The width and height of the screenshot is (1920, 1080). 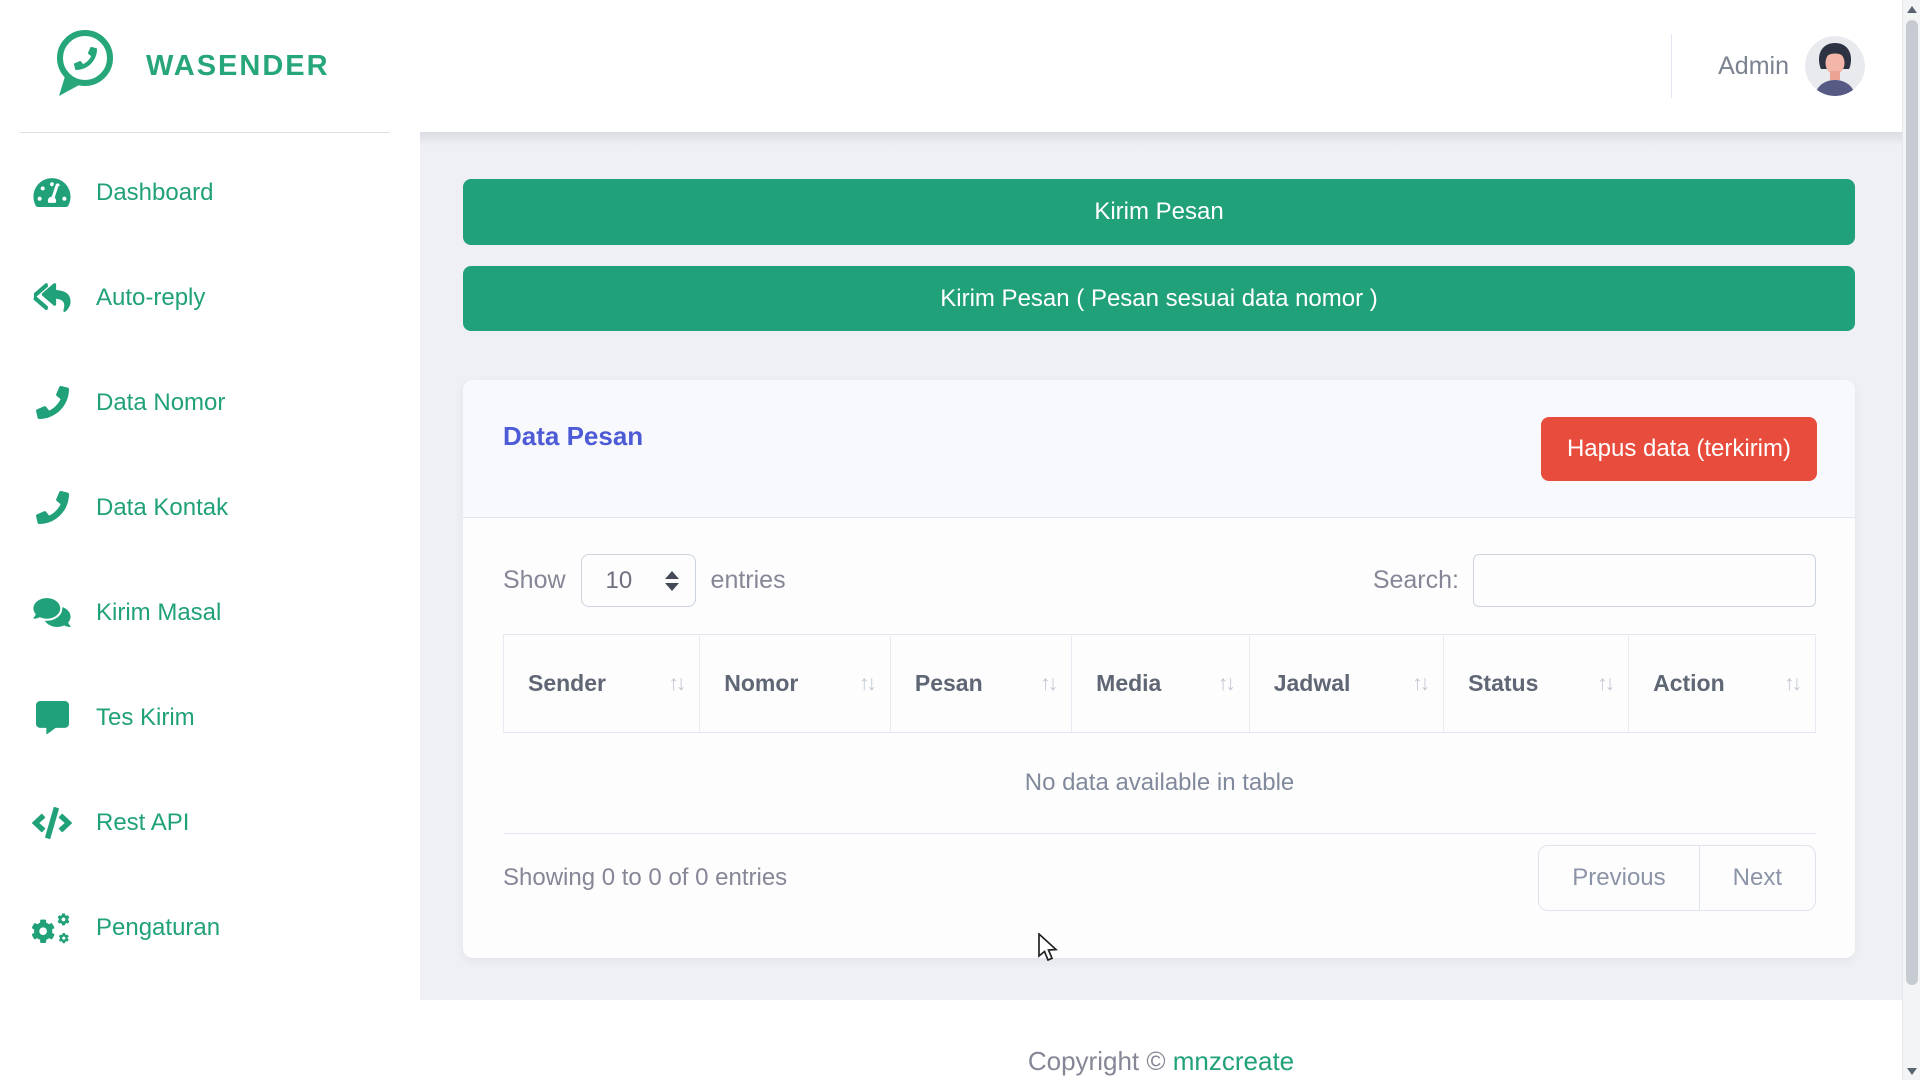 I want to click on sidebar-item-pengaturan: Pengaturan, so click(x=210, y=927).